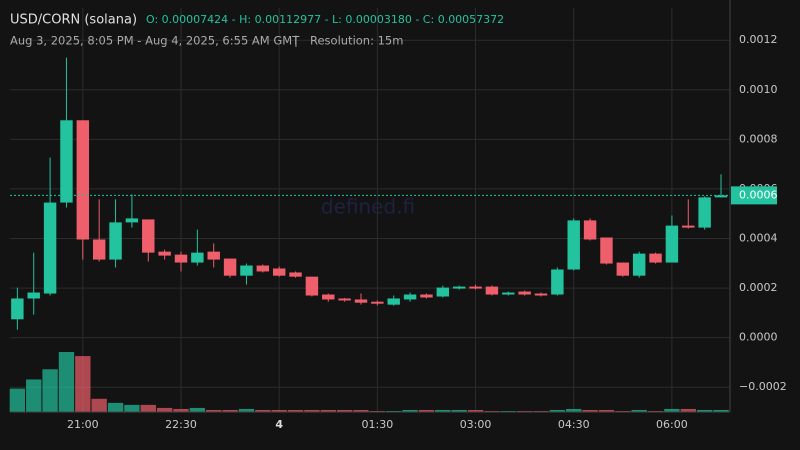 The image size is (800, 450). What do you see at coordinates (279, 424) in the screenshot?
I see `x-tick-label: 4` at bounding box center [279, 424].